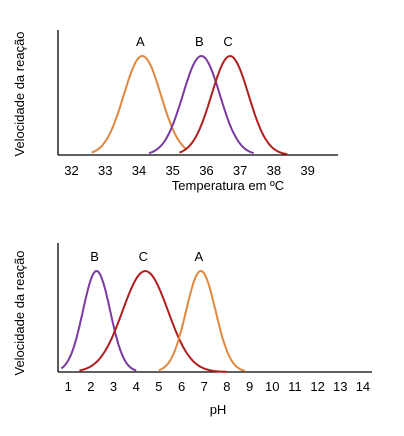 Image resolution: width=404 pixels, height=436 pixels. What do you see at coordinates (90, 386) in the screenshot?
I see `x-tick-ph-2: 2` at bounding box center [90, 386].